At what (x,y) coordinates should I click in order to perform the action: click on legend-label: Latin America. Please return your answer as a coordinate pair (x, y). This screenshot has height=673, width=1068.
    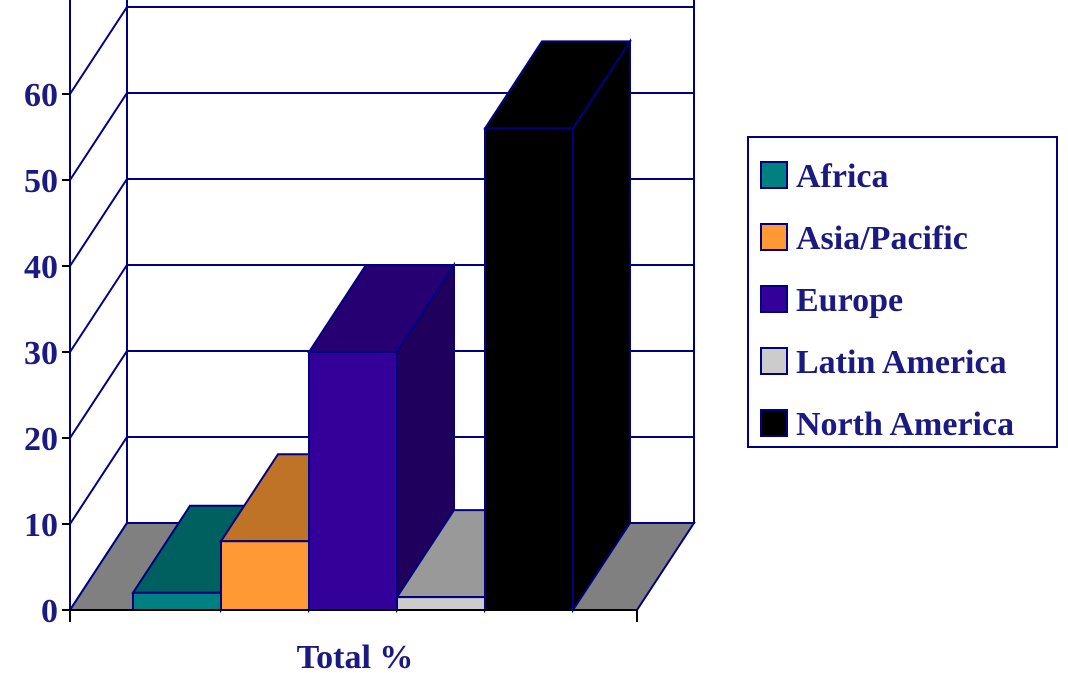
    Looking at the image, I should click on (901, 362).